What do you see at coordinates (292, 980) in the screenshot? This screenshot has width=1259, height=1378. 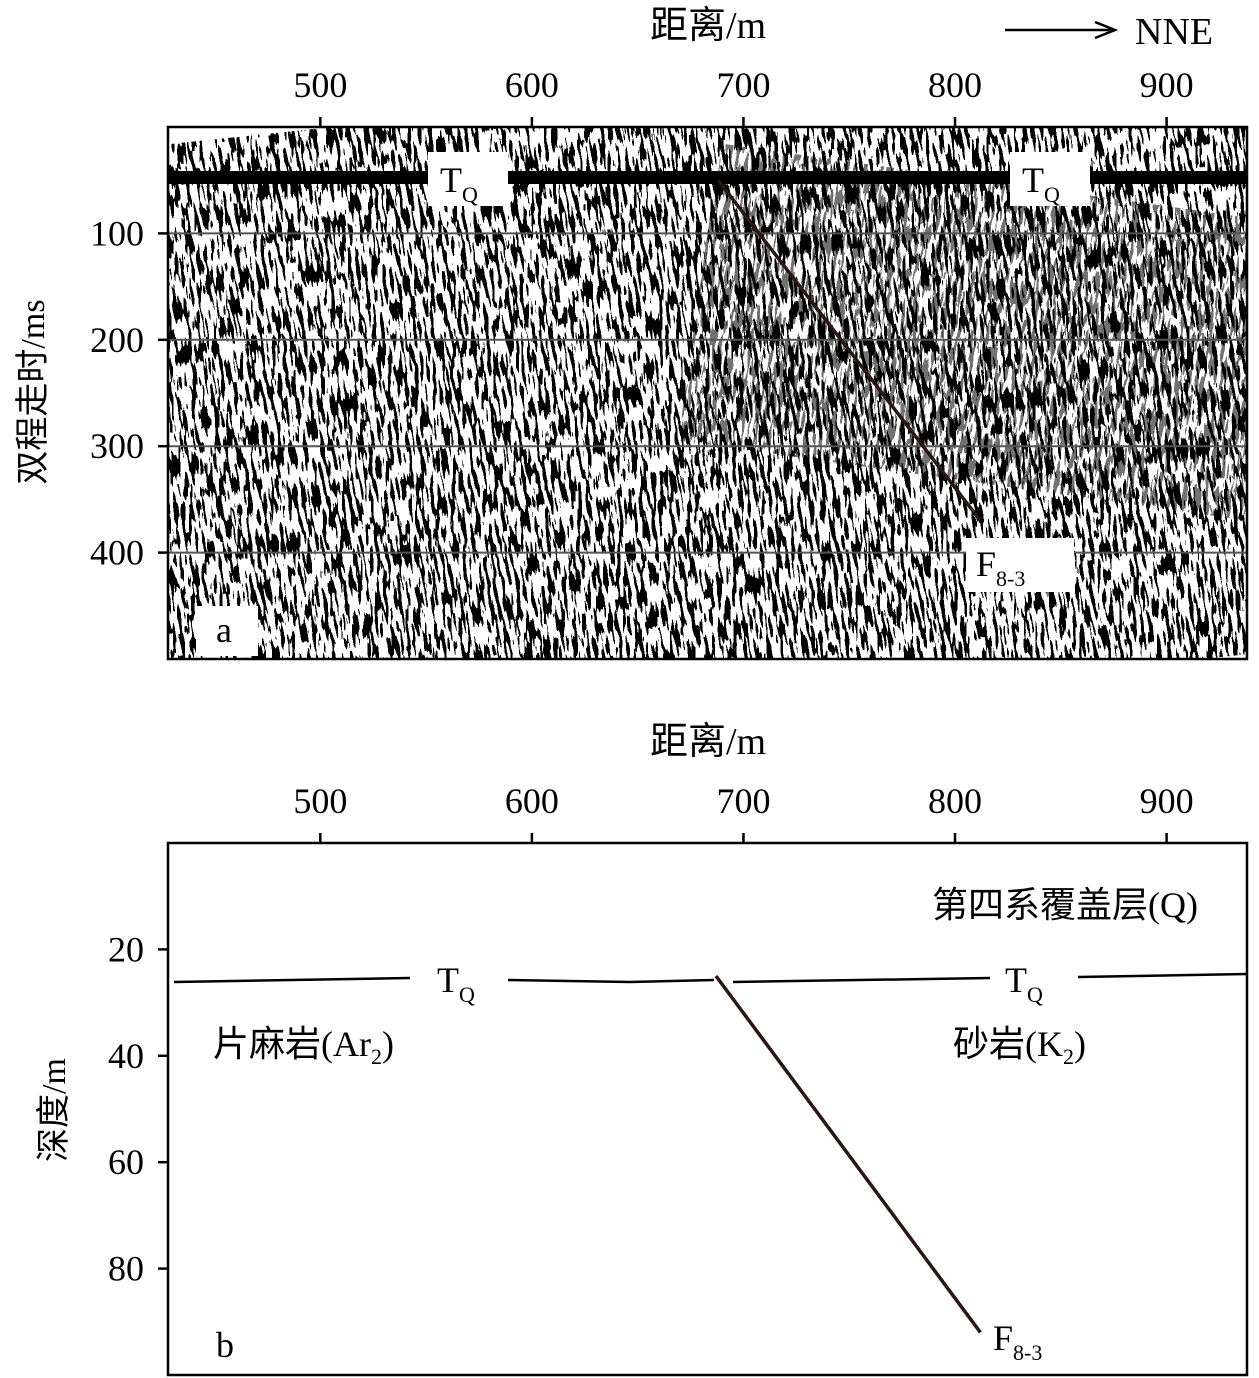 I see `tq-horizon-line-b-left` at bounding box center [292, 980].